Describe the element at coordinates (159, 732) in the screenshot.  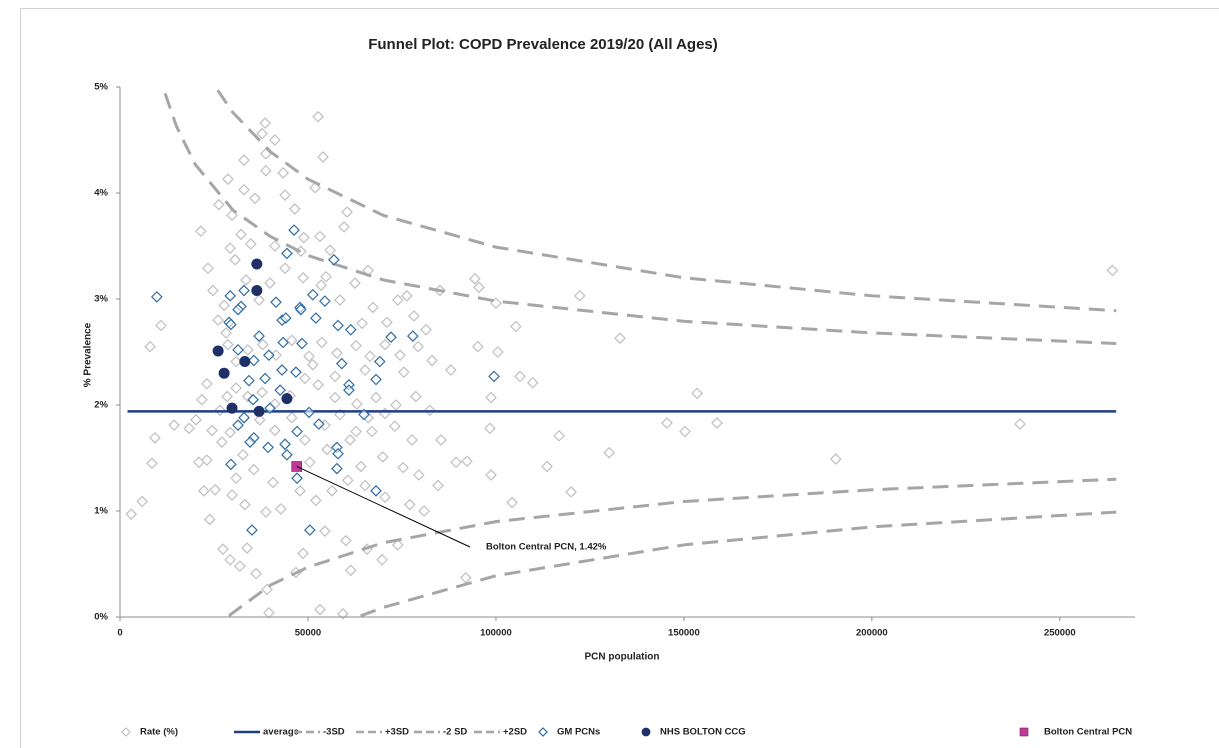
I see `legend-label: Rate (%)` at that location.